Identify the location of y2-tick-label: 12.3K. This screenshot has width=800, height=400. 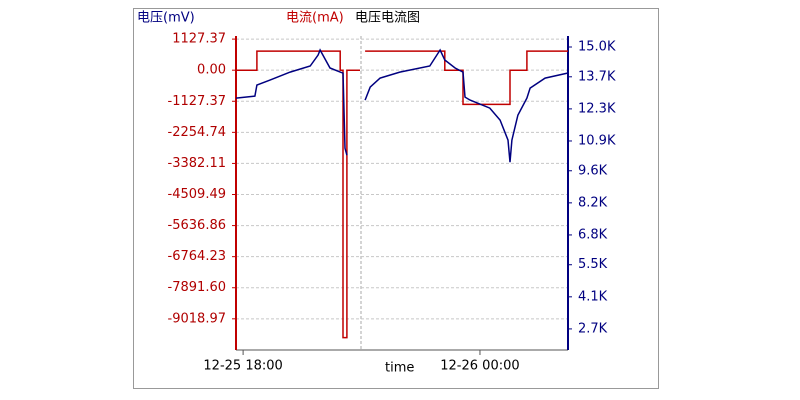
(597, 108).